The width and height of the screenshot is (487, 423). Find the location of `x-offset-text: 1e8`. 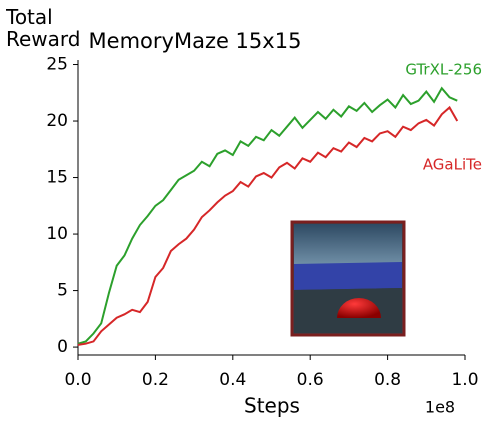

x-offset-text: 1e8 is located at coordinates (440, 407).